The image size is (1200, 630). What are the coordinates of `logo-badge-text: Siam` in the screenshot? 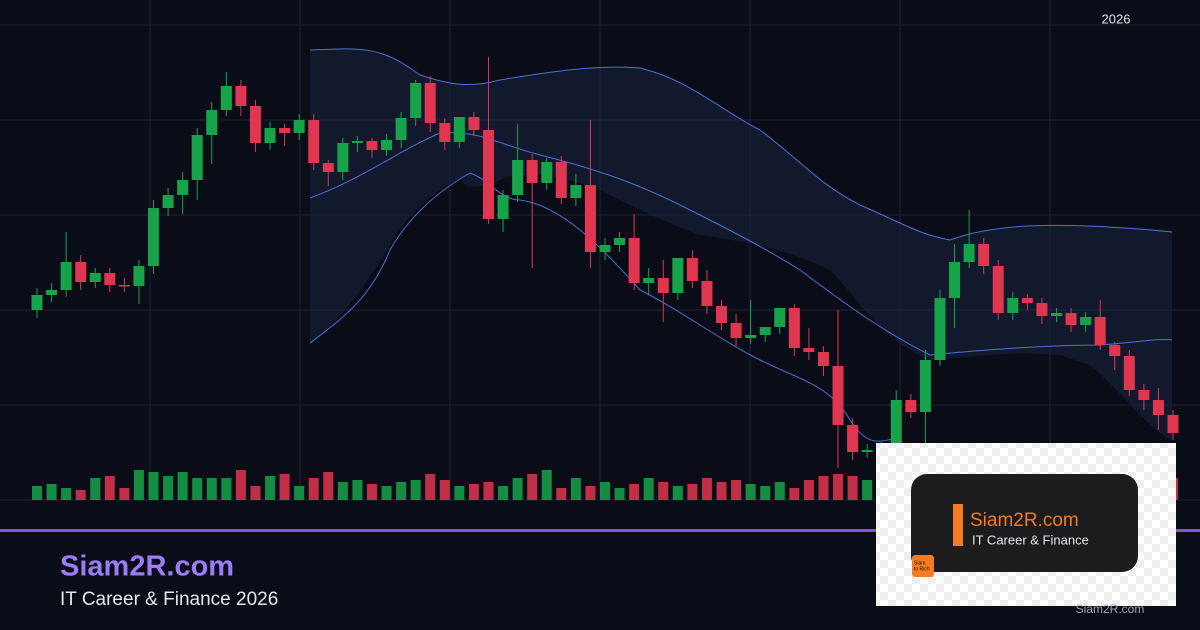 It's located at (919, 563).